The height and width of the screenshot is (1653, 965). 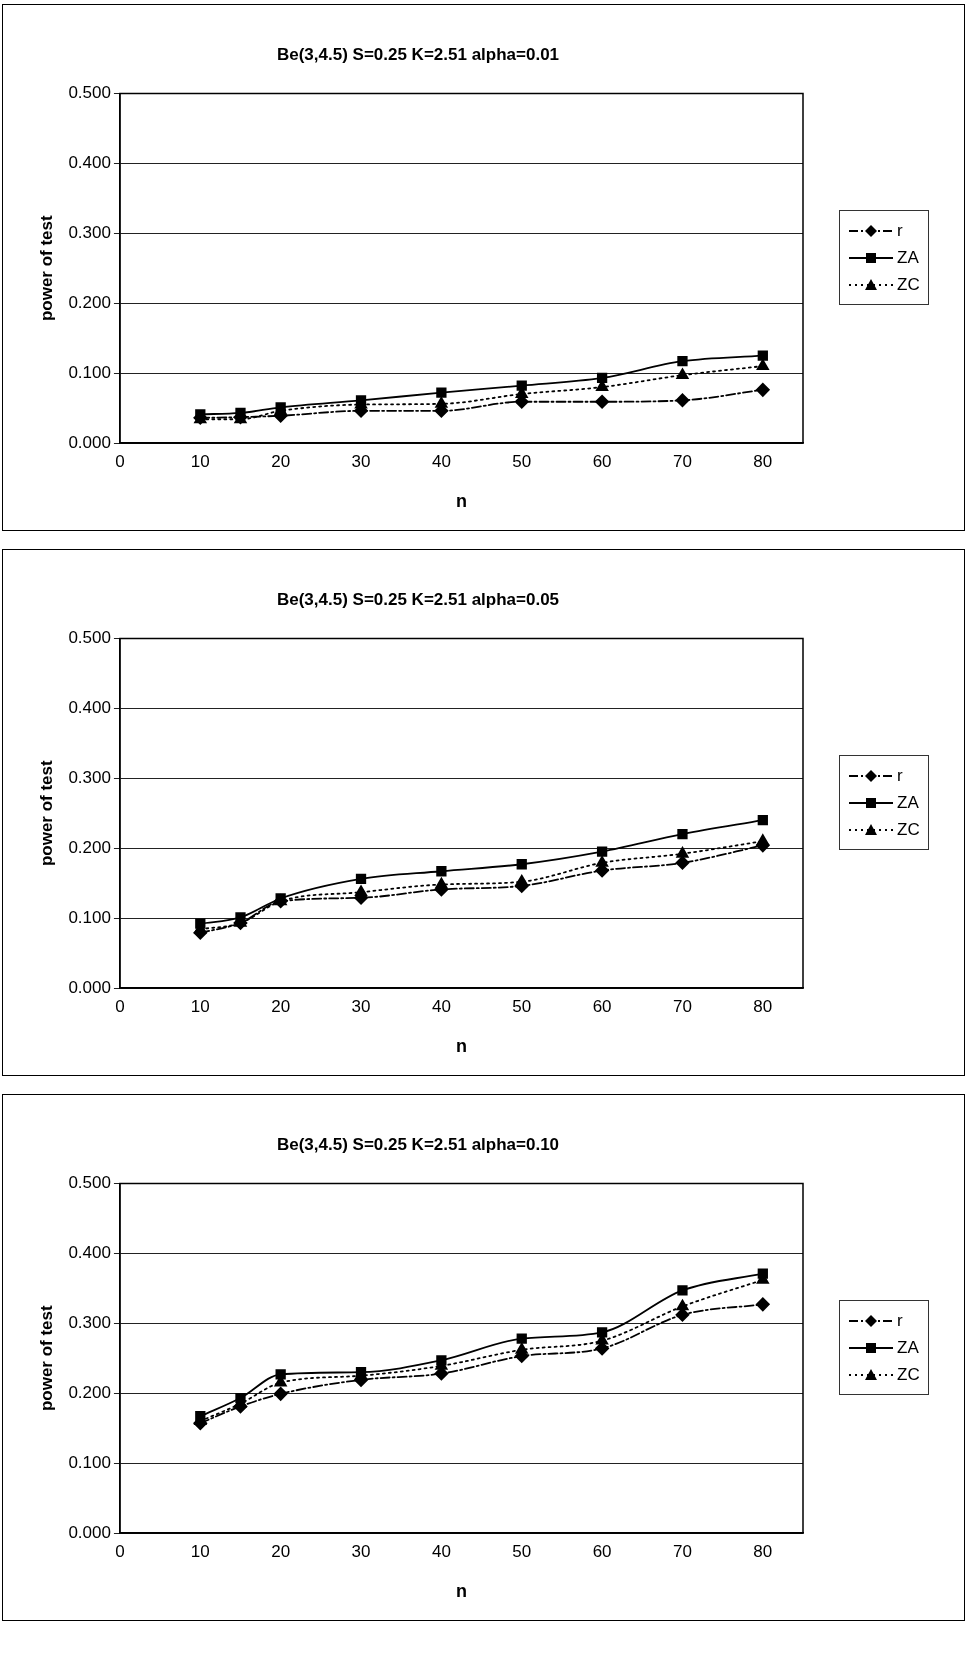 I want to click on chart-title: Be(3,4.5) S=0.25 K=2.51 alpha=0.01, so click(x=418, y=54).